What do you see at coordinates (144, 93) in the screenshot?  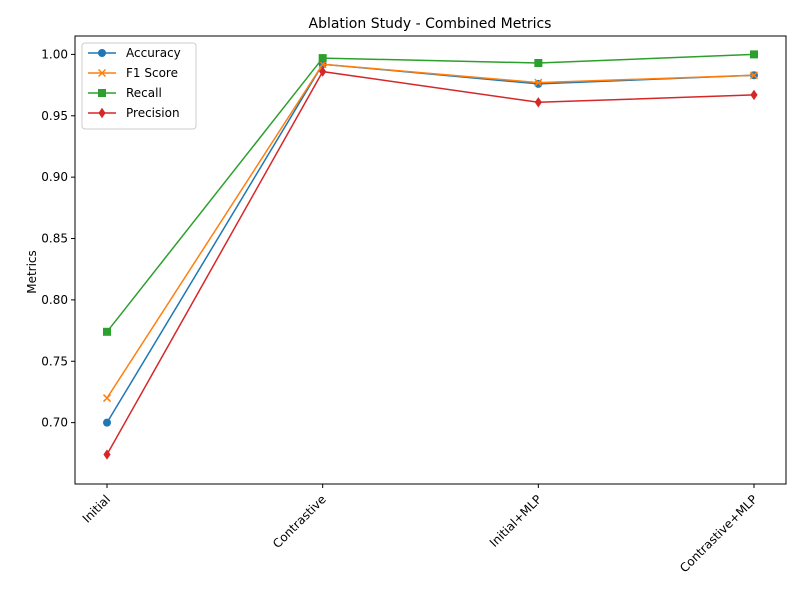 I see `legend-label: Recall` at bounding box center [144, 93].